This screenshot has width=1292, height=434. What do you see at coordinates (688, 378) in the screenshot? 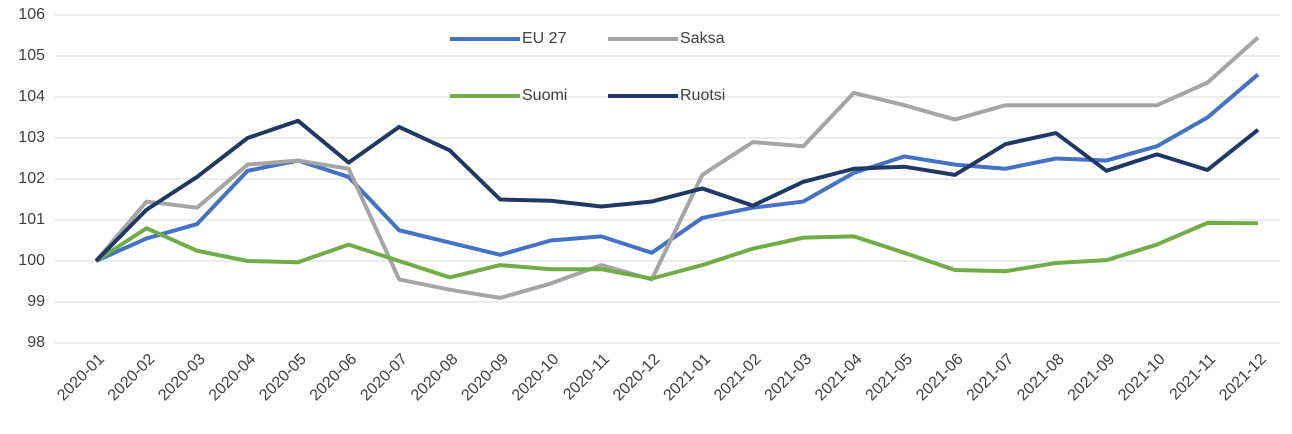
I see `x-tick-label: 2021-01` at bounding box center [688, 378].